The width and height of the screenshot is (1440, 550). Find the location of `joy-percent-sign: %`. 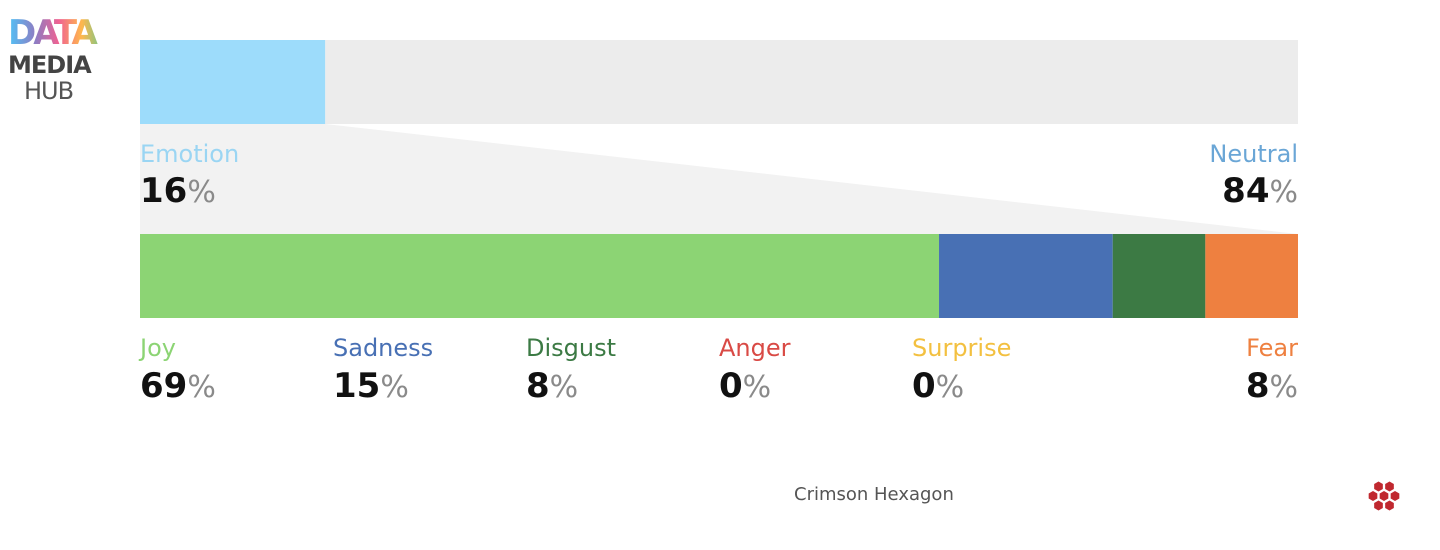

joy-percent-sign: % is located at coordinates (201, 387).